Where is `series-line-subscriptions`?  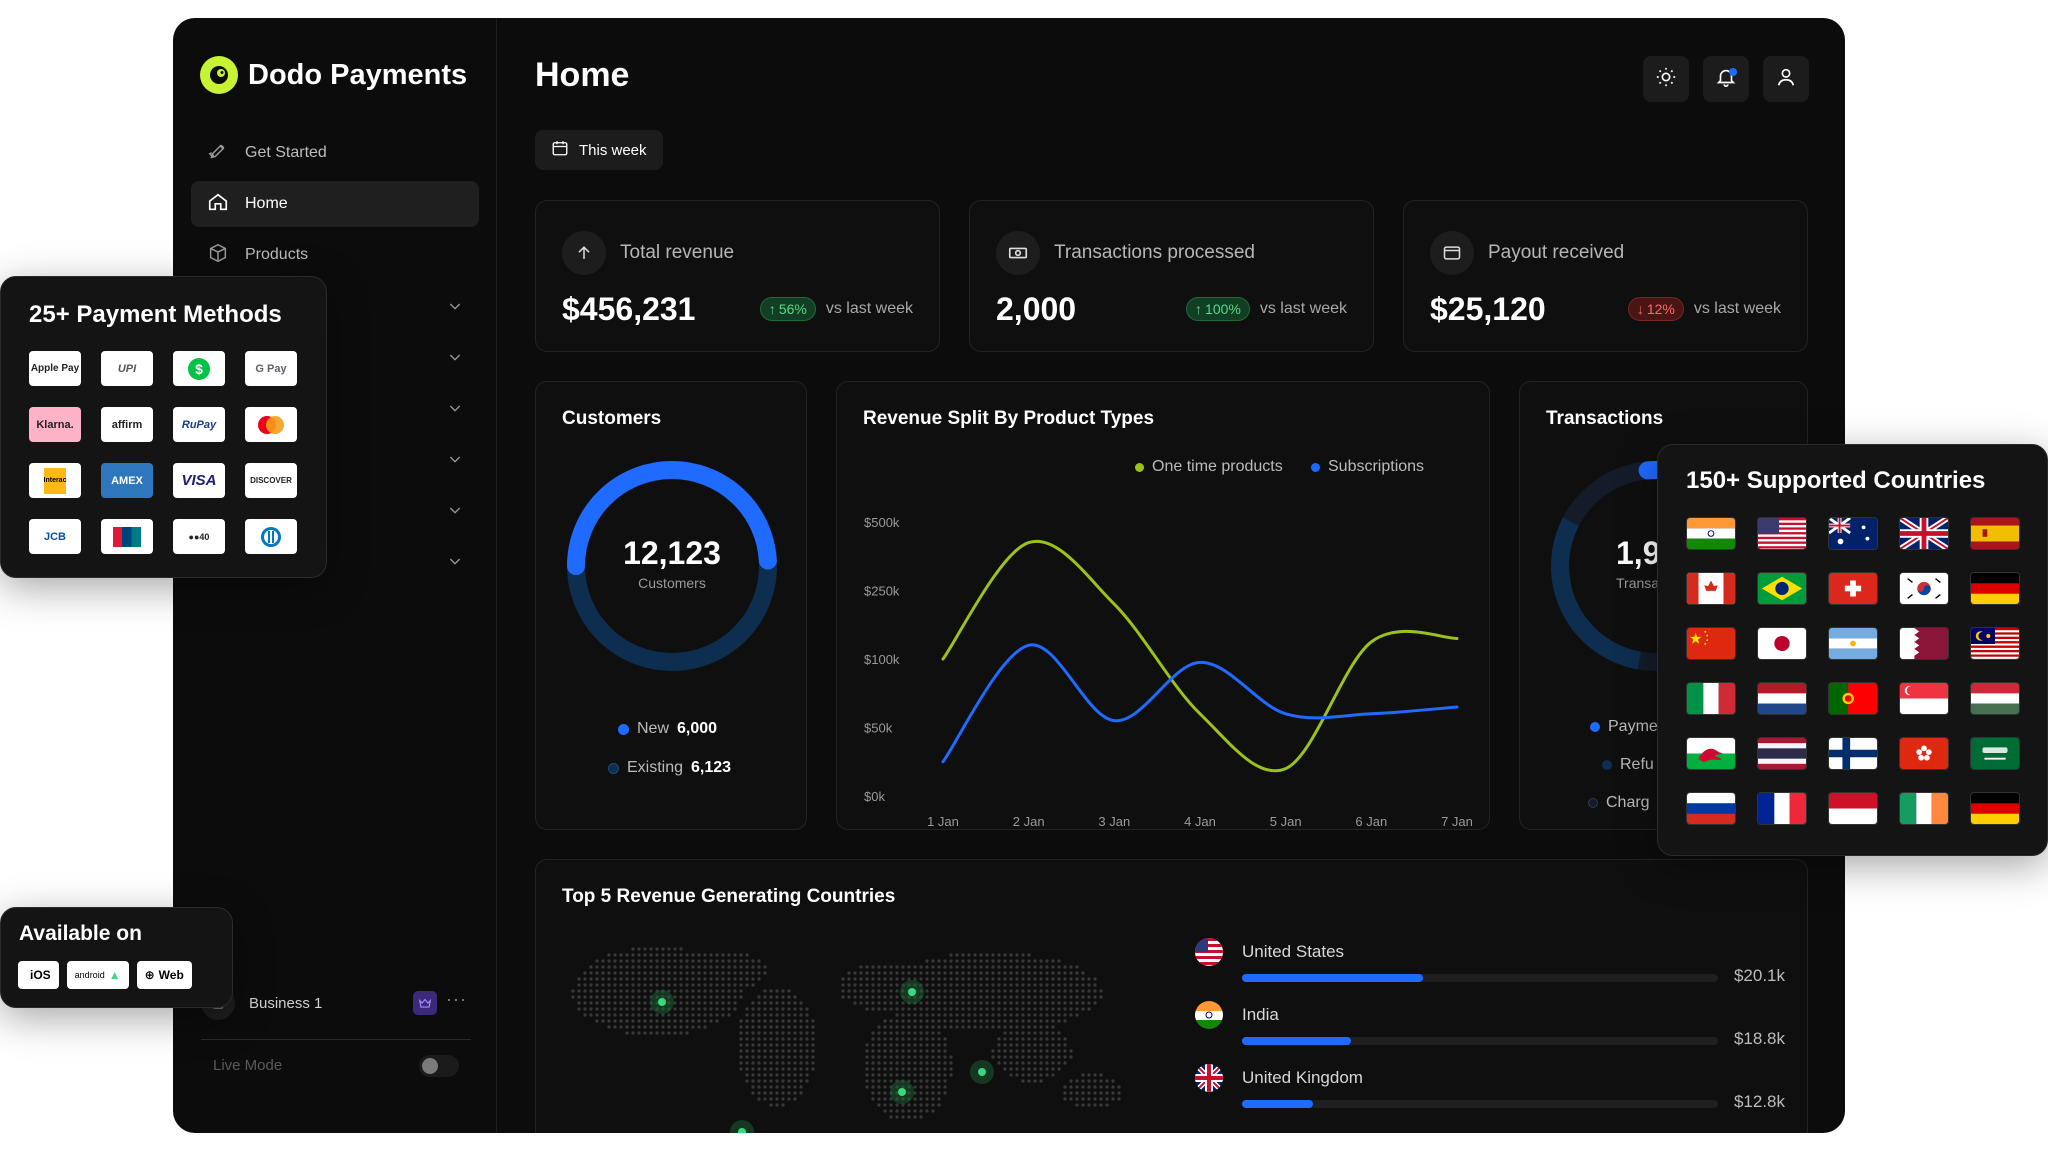 series-line-subscriptions is located at coordinates (1200, 703).